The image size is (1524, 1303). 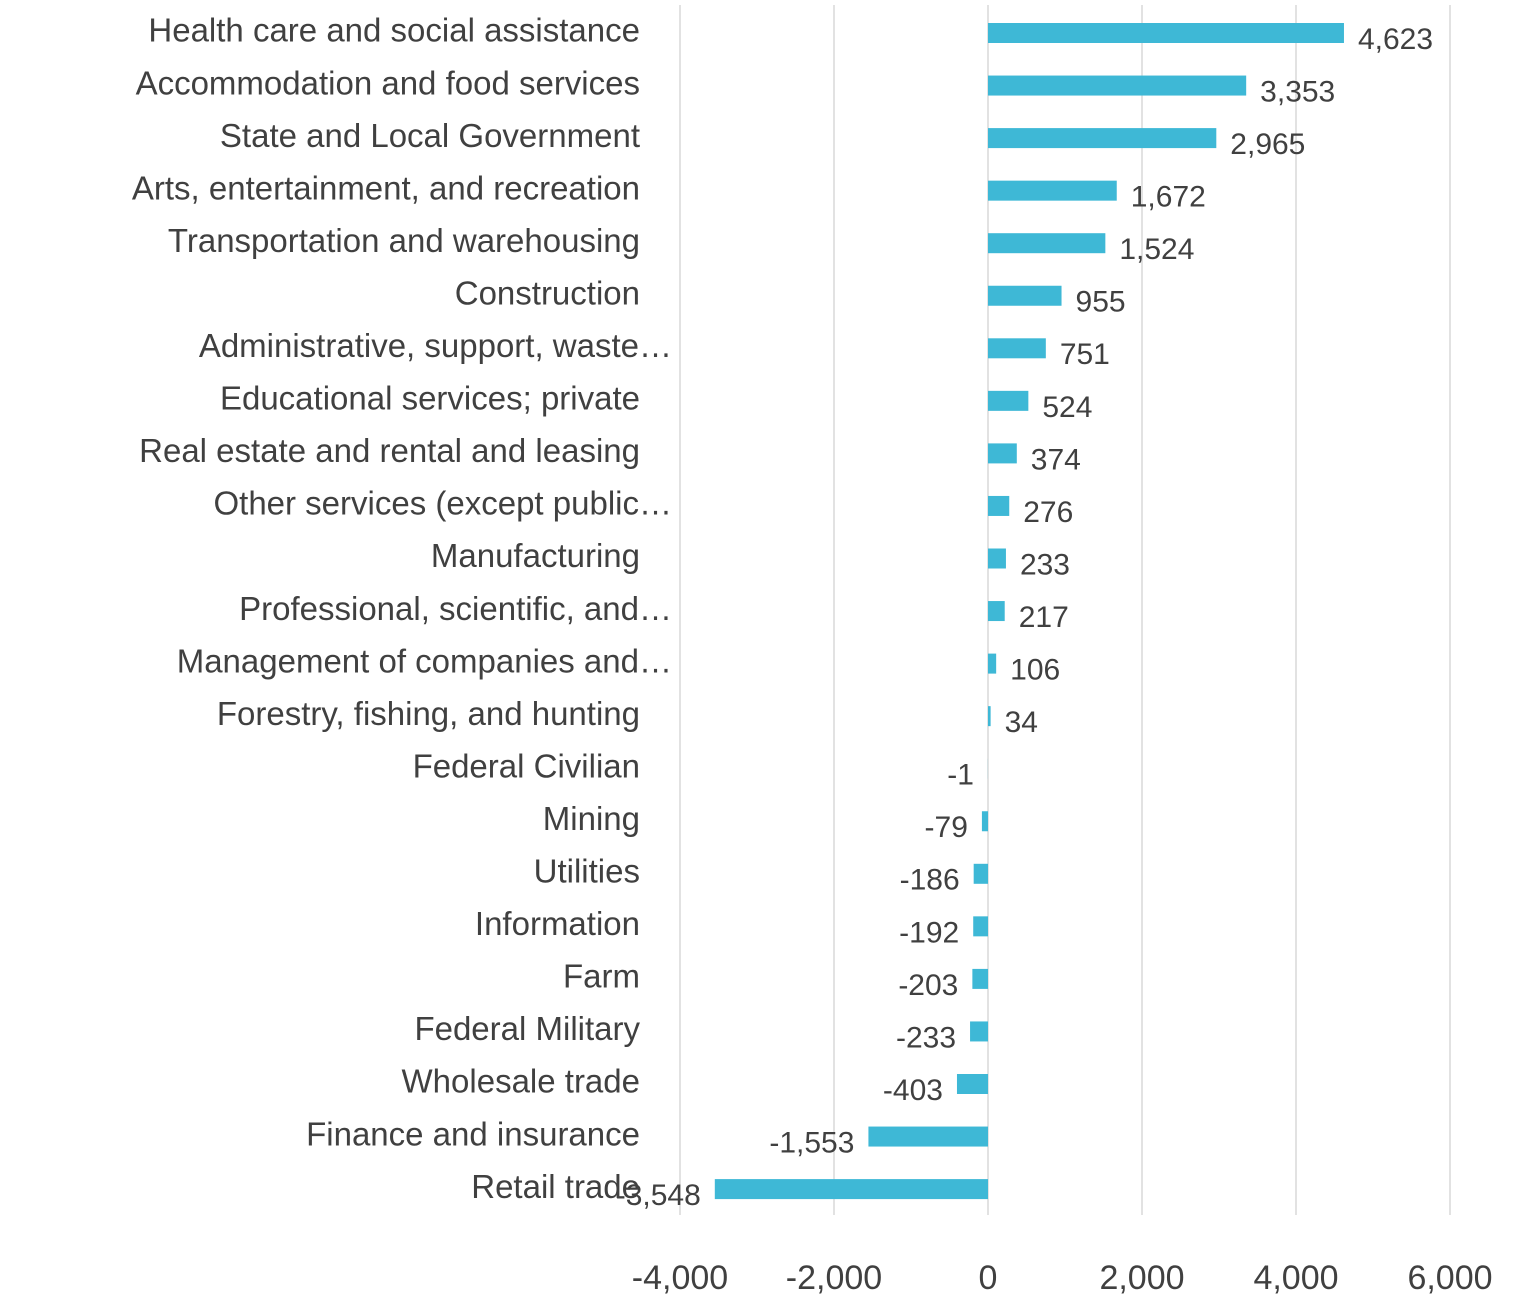 I want to click on category-label: Real estate and rental and leasing, so click(x=389, y=450).